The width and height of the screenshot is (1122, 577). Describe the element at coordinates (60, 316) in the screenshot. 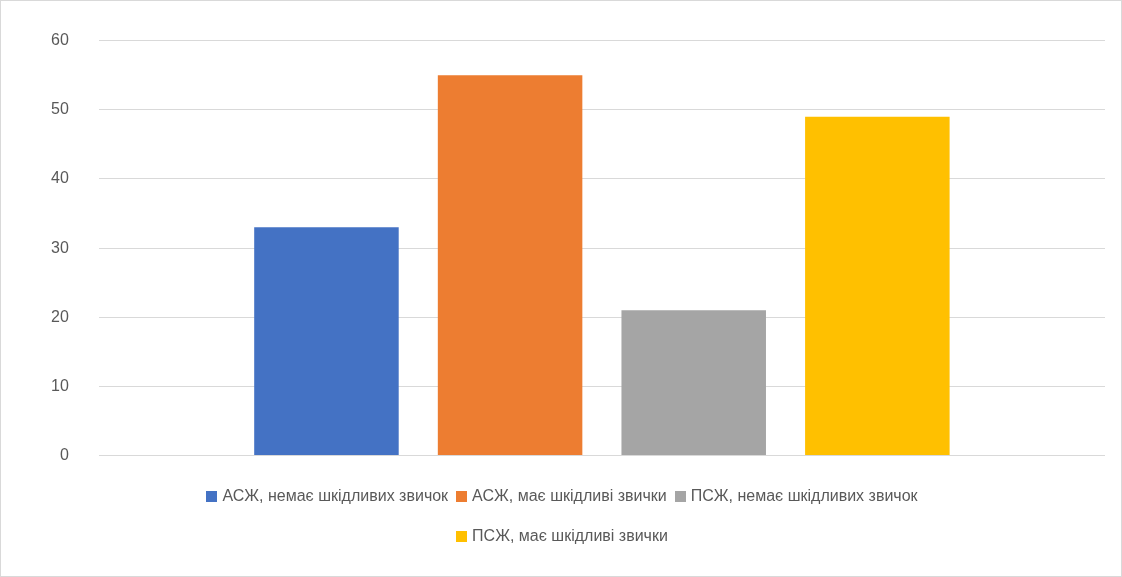

I see `y-tick-label: 20` at that location.